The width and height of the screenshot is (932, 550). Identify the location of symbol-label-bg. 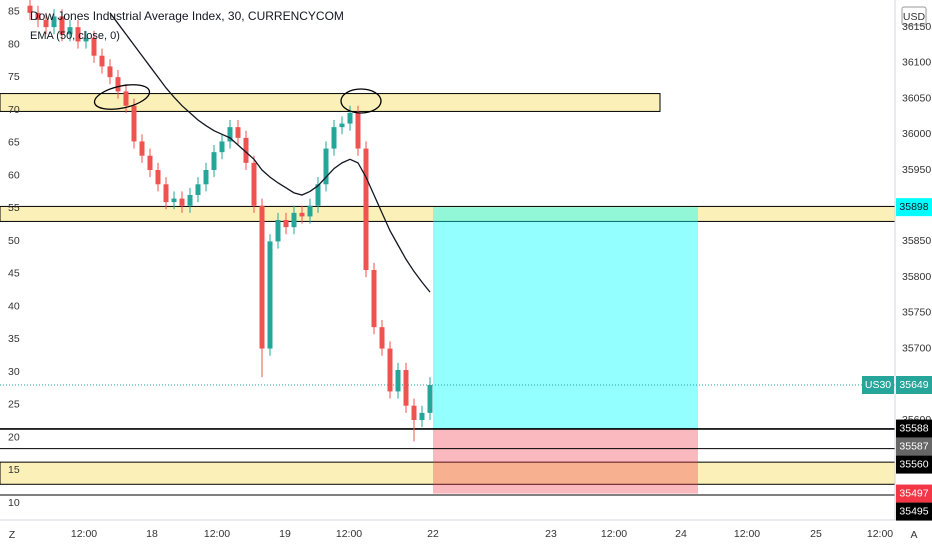
(878, 385).